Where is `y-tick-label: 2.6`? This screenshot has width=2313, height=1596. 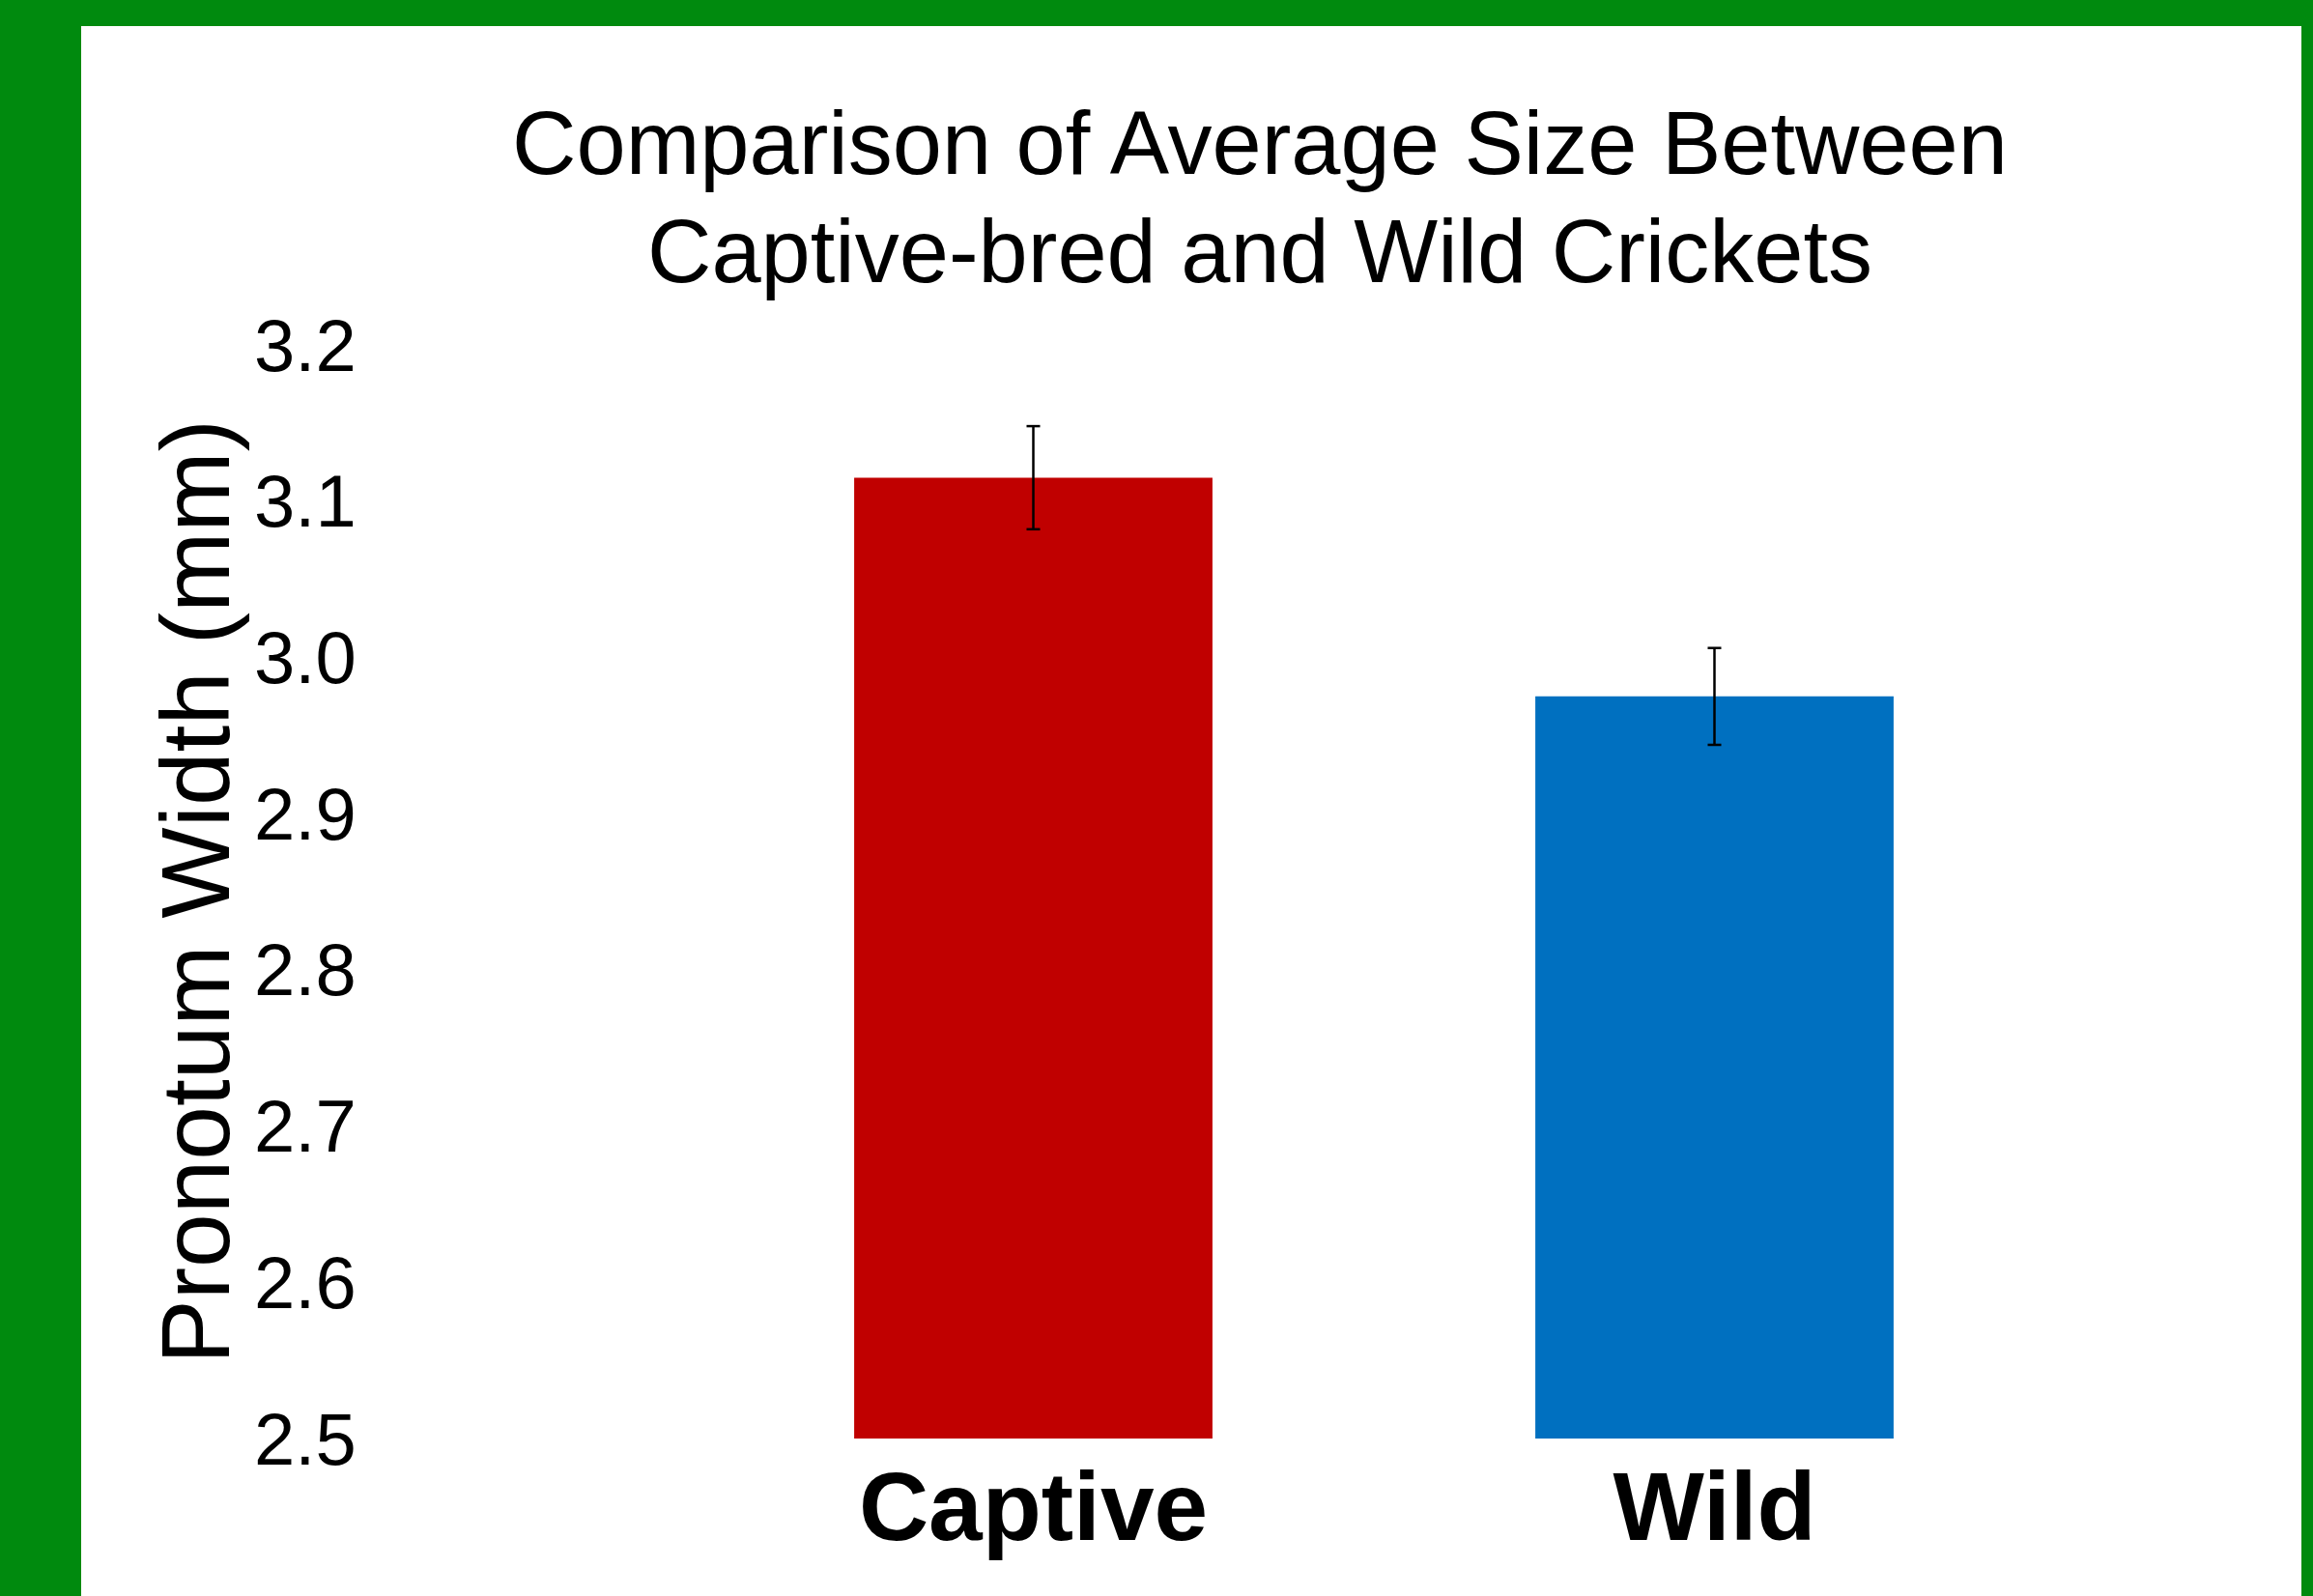
y-tick-label: 2.6 is located at coordinates (305, 1282).